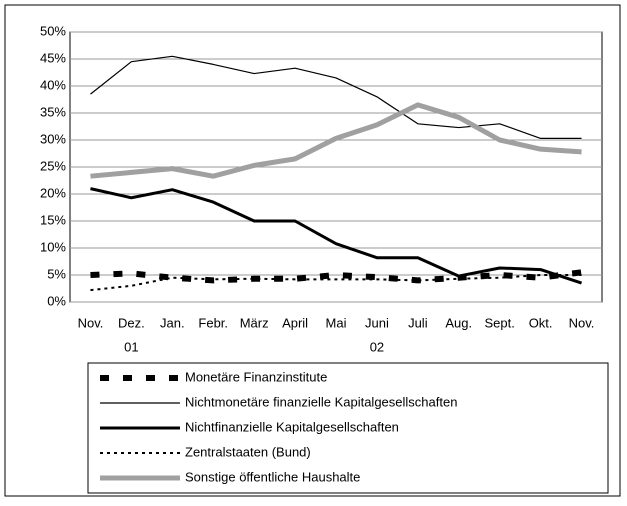 This screenshot has height=506, width=627. I want to click on legend-label: Monetäre Finanzinstitute, so click(256, 376).